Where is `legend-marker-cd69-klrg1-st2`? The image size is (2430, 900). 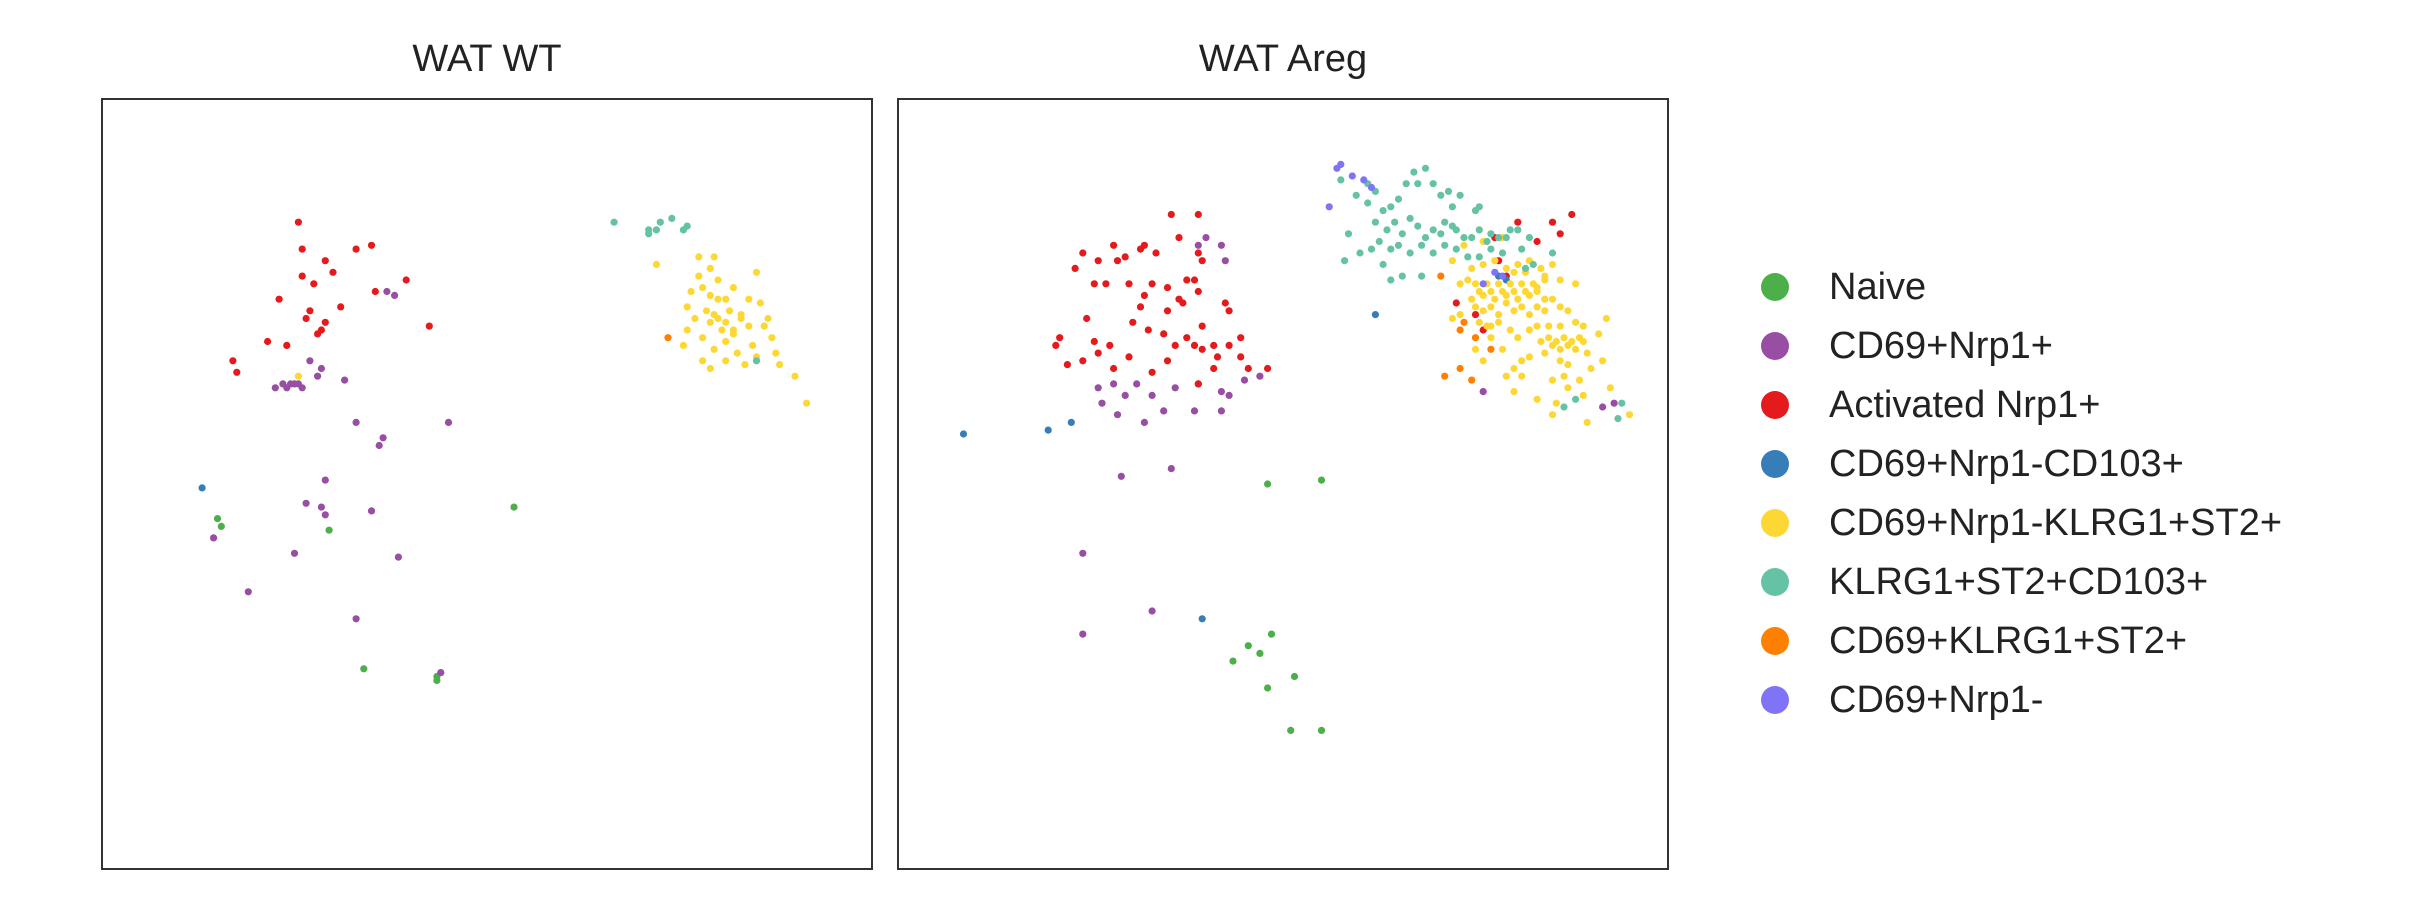 legend-marker-cd69-klrg1-st2 is located at coordinates (1775, 641).